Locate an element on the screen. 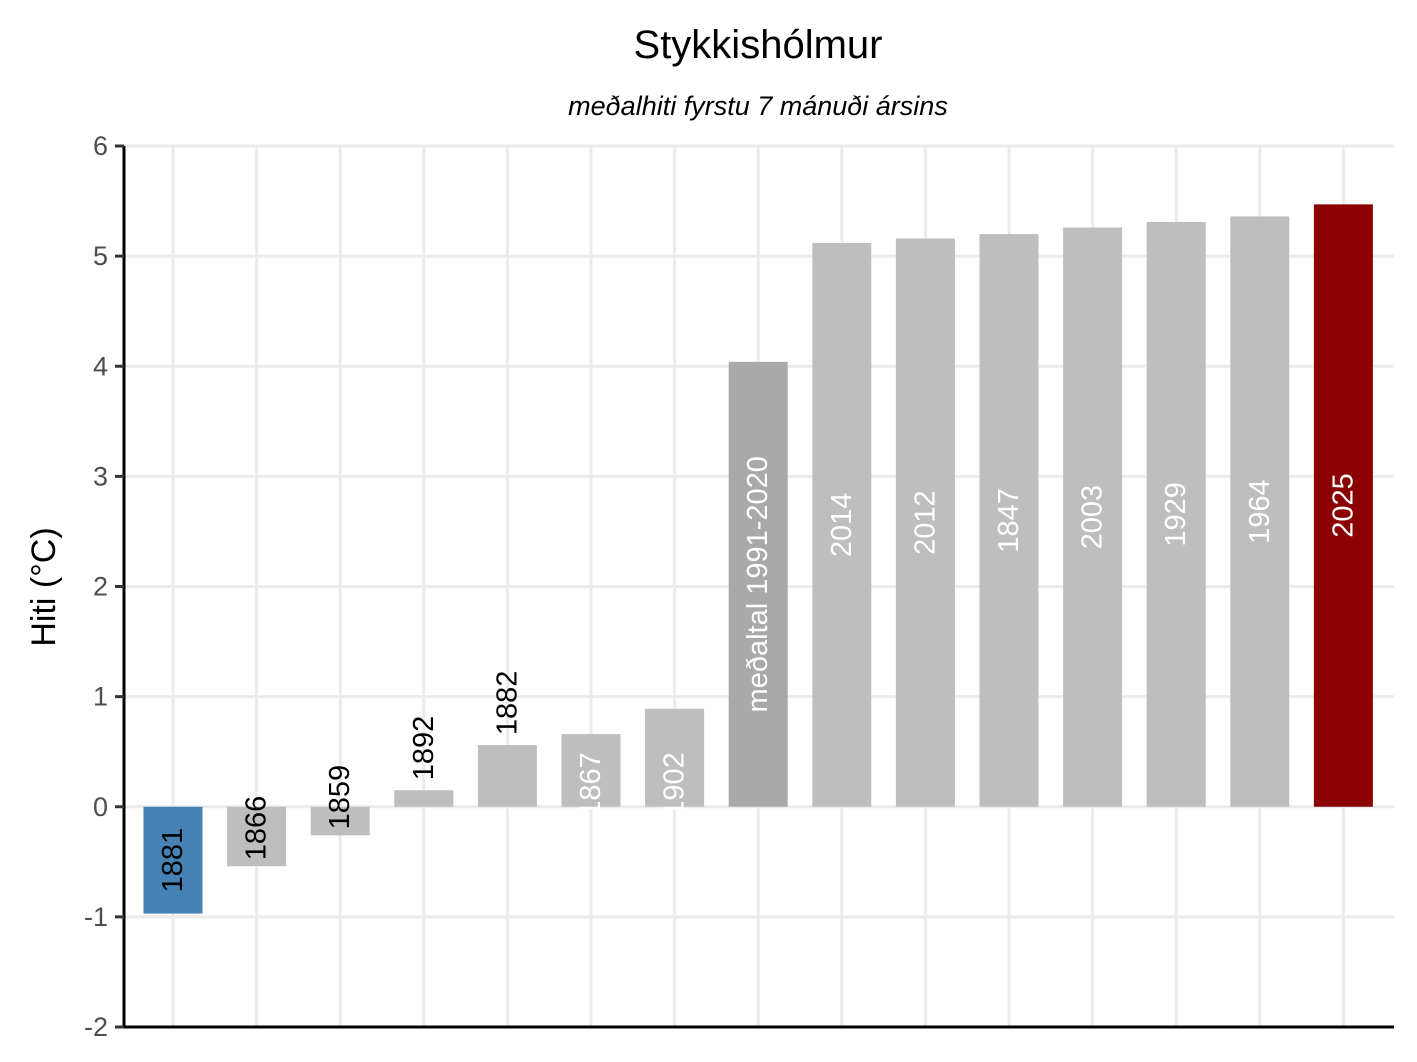 The width and height of the screenshot is (1417, 1062). y-tick-label-6: 4 is located at coordinates (100, 366).